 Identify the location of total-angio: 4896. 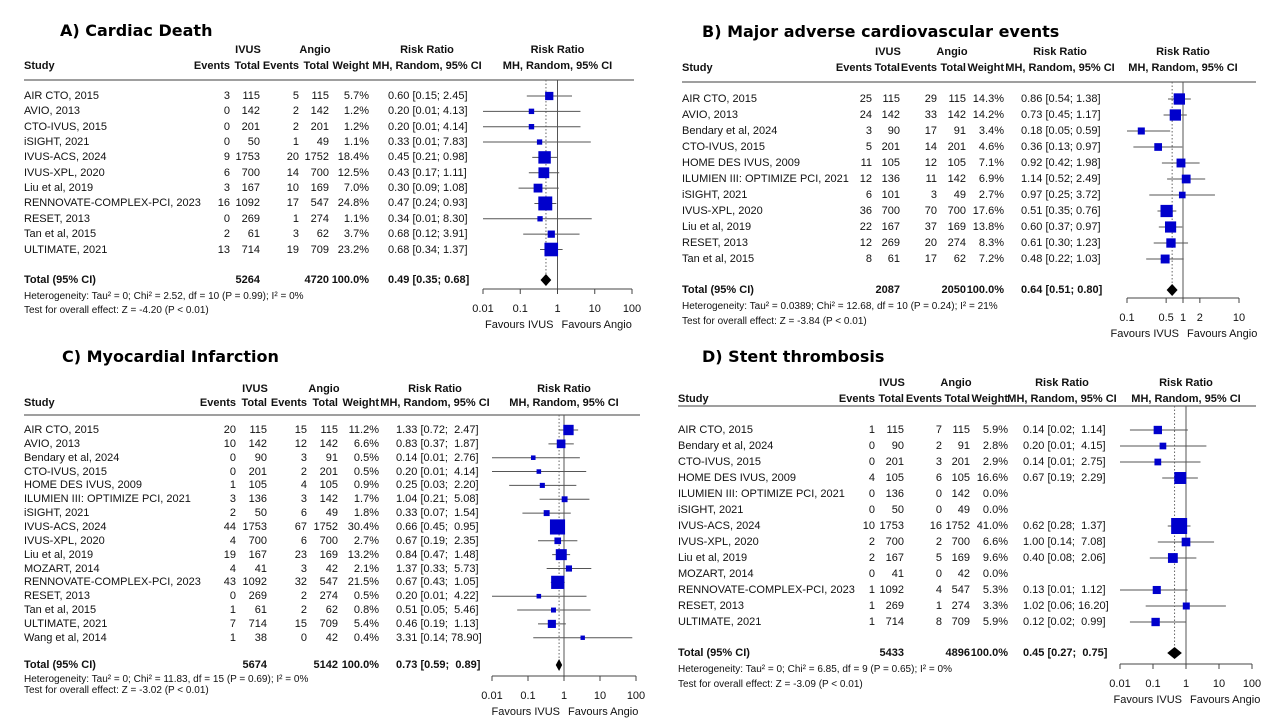
(957, 653).